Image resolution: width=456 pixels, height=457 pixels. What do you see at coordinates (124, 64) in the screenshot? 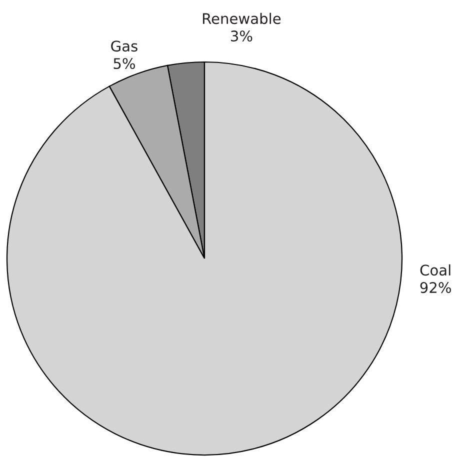
I see `data-label: 5%` at bounding box center [124, 64].